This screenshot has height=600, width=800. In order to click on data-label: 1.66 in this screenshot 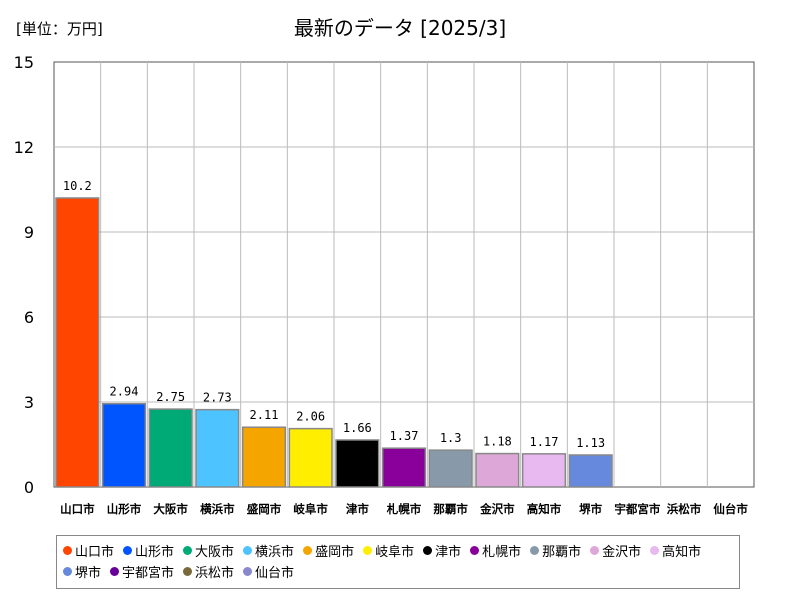, I will do `click(357, 428)`.